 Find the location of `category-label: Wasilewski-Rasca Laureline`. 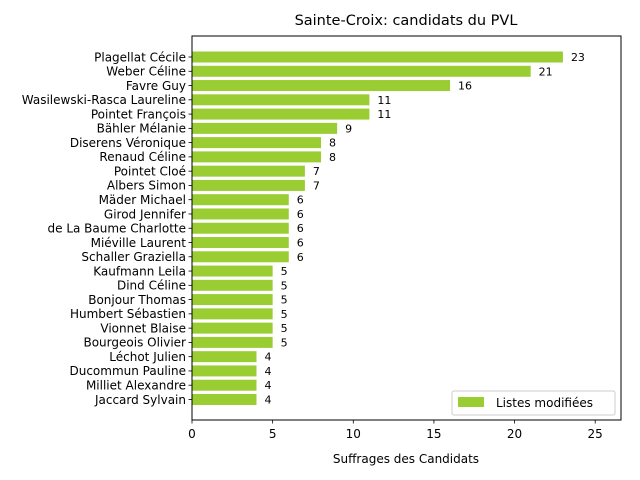

category-label: Wasilewski-Rasca Laureline is located at coordinates (104, 100).